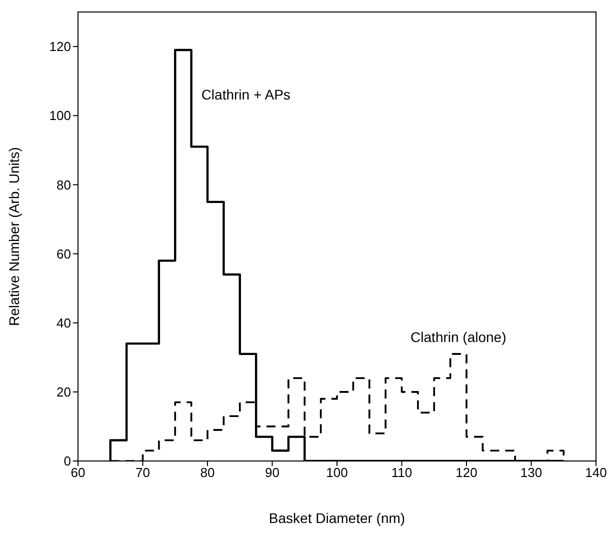 This screenshot has width=612, height=535. What do you see at coordinates (78, 472) in the screenshot?
I see `x-tick-label: 60` at bounding box center [78, 472].